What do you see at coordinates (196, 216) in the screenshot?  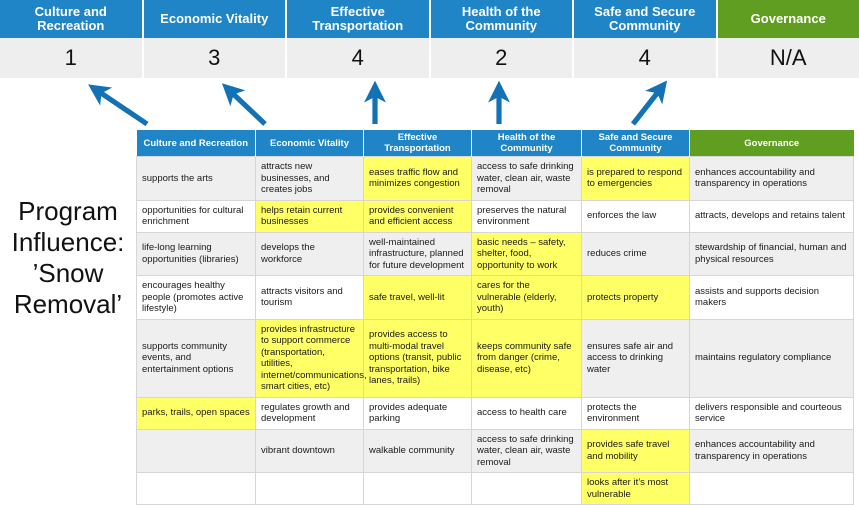 I see `matrix-cell: opportunities for cultural enrichment` at bounding box center [196, 216].